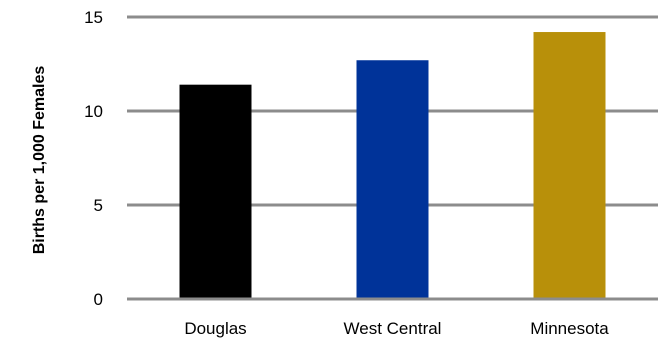  What do you see at coordinates (98, 299) in the screenshot?
I see `y-tick-label: 0` at bounding box center [98, 299].